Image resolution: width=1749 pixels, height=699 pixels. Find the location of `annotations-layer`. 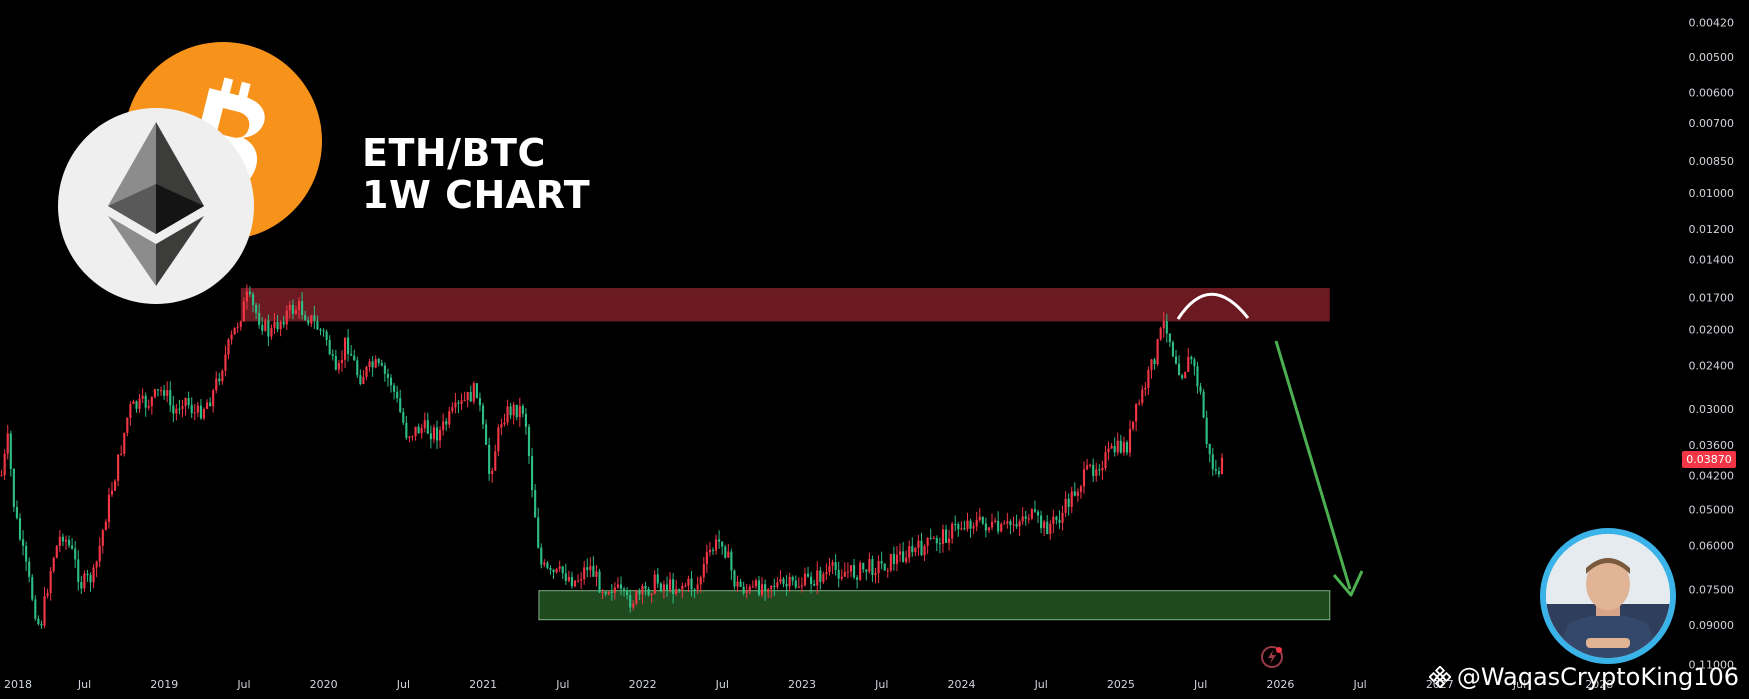

annotations-layer is located at coordinates (1270, 444).